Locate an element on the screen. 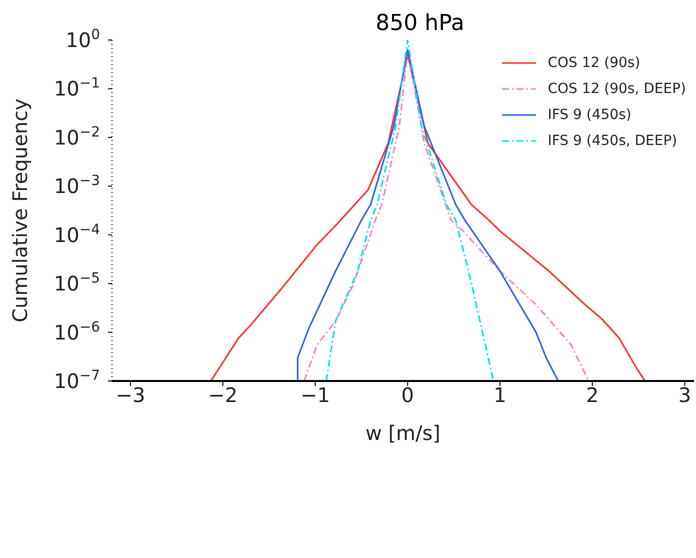 This screenshot has height=558, width=696. x-tick-label: −3 is located at coordinates (131, 395).